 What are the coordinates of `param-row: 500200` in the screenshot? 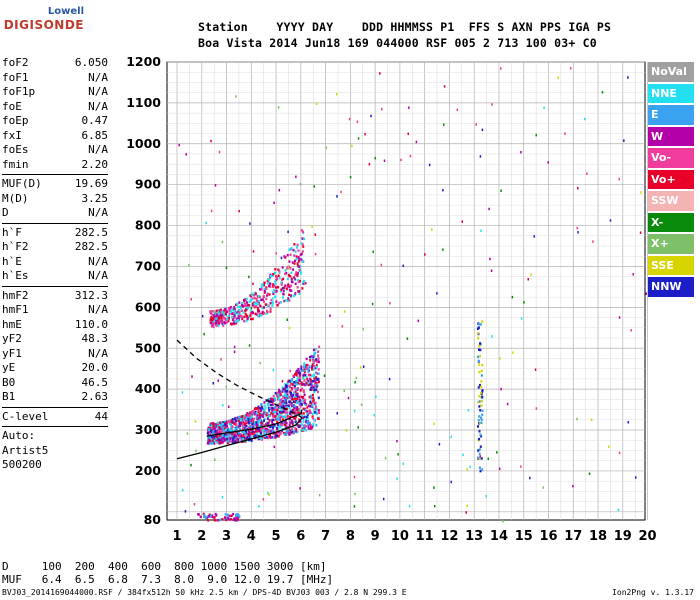 It's located at (55, 465).